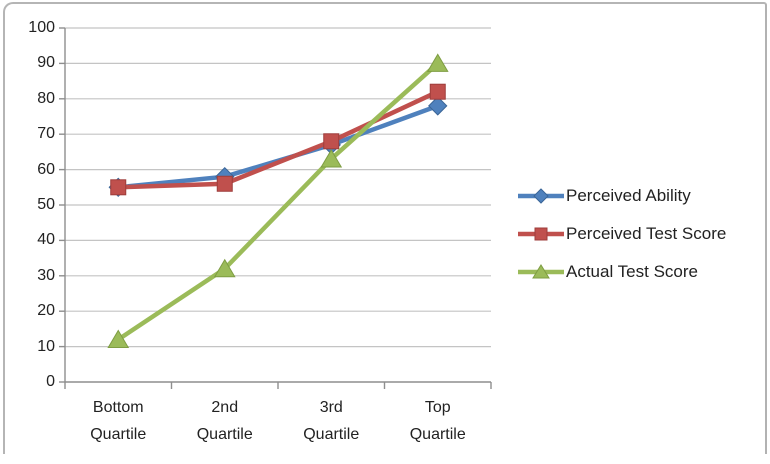  Describe the element at coordinates (438, 106) in the screenshot. I see `diamond-marker-icon` at that location.